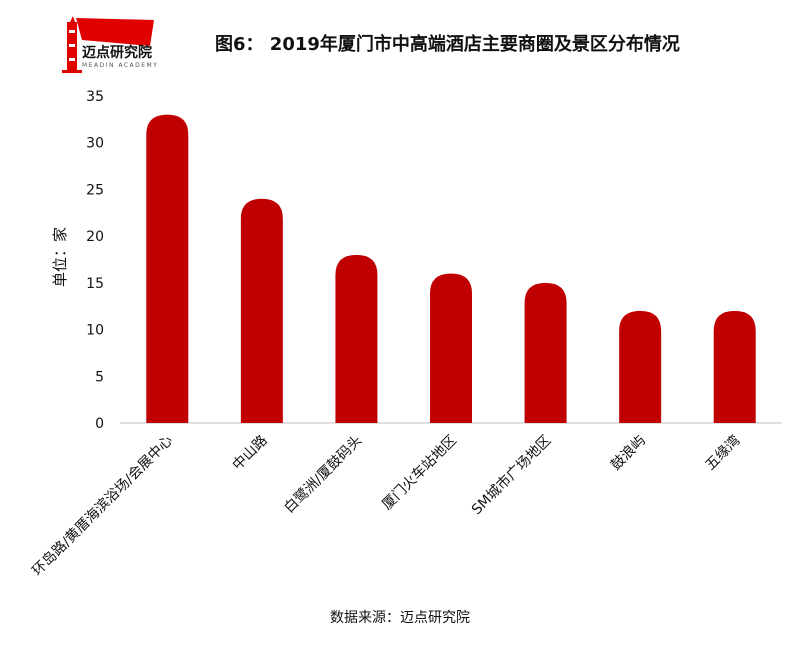  Describe the element at coordinates (95, 144) in the screenshot. I see `y-tick-label: 30` at that location.